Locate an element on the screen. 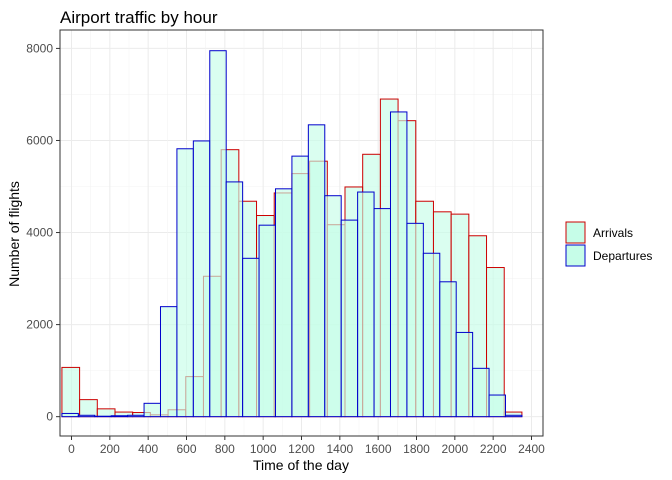 Image resolution: width=672 pixels, height=480 pixels. x-tick-label: 800 is located at coordinates (225, 449).